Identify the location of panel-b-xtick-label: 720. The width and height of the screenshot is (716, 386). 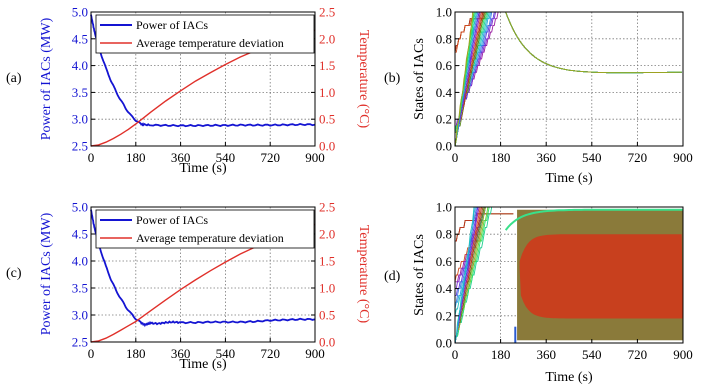
(638, 157).